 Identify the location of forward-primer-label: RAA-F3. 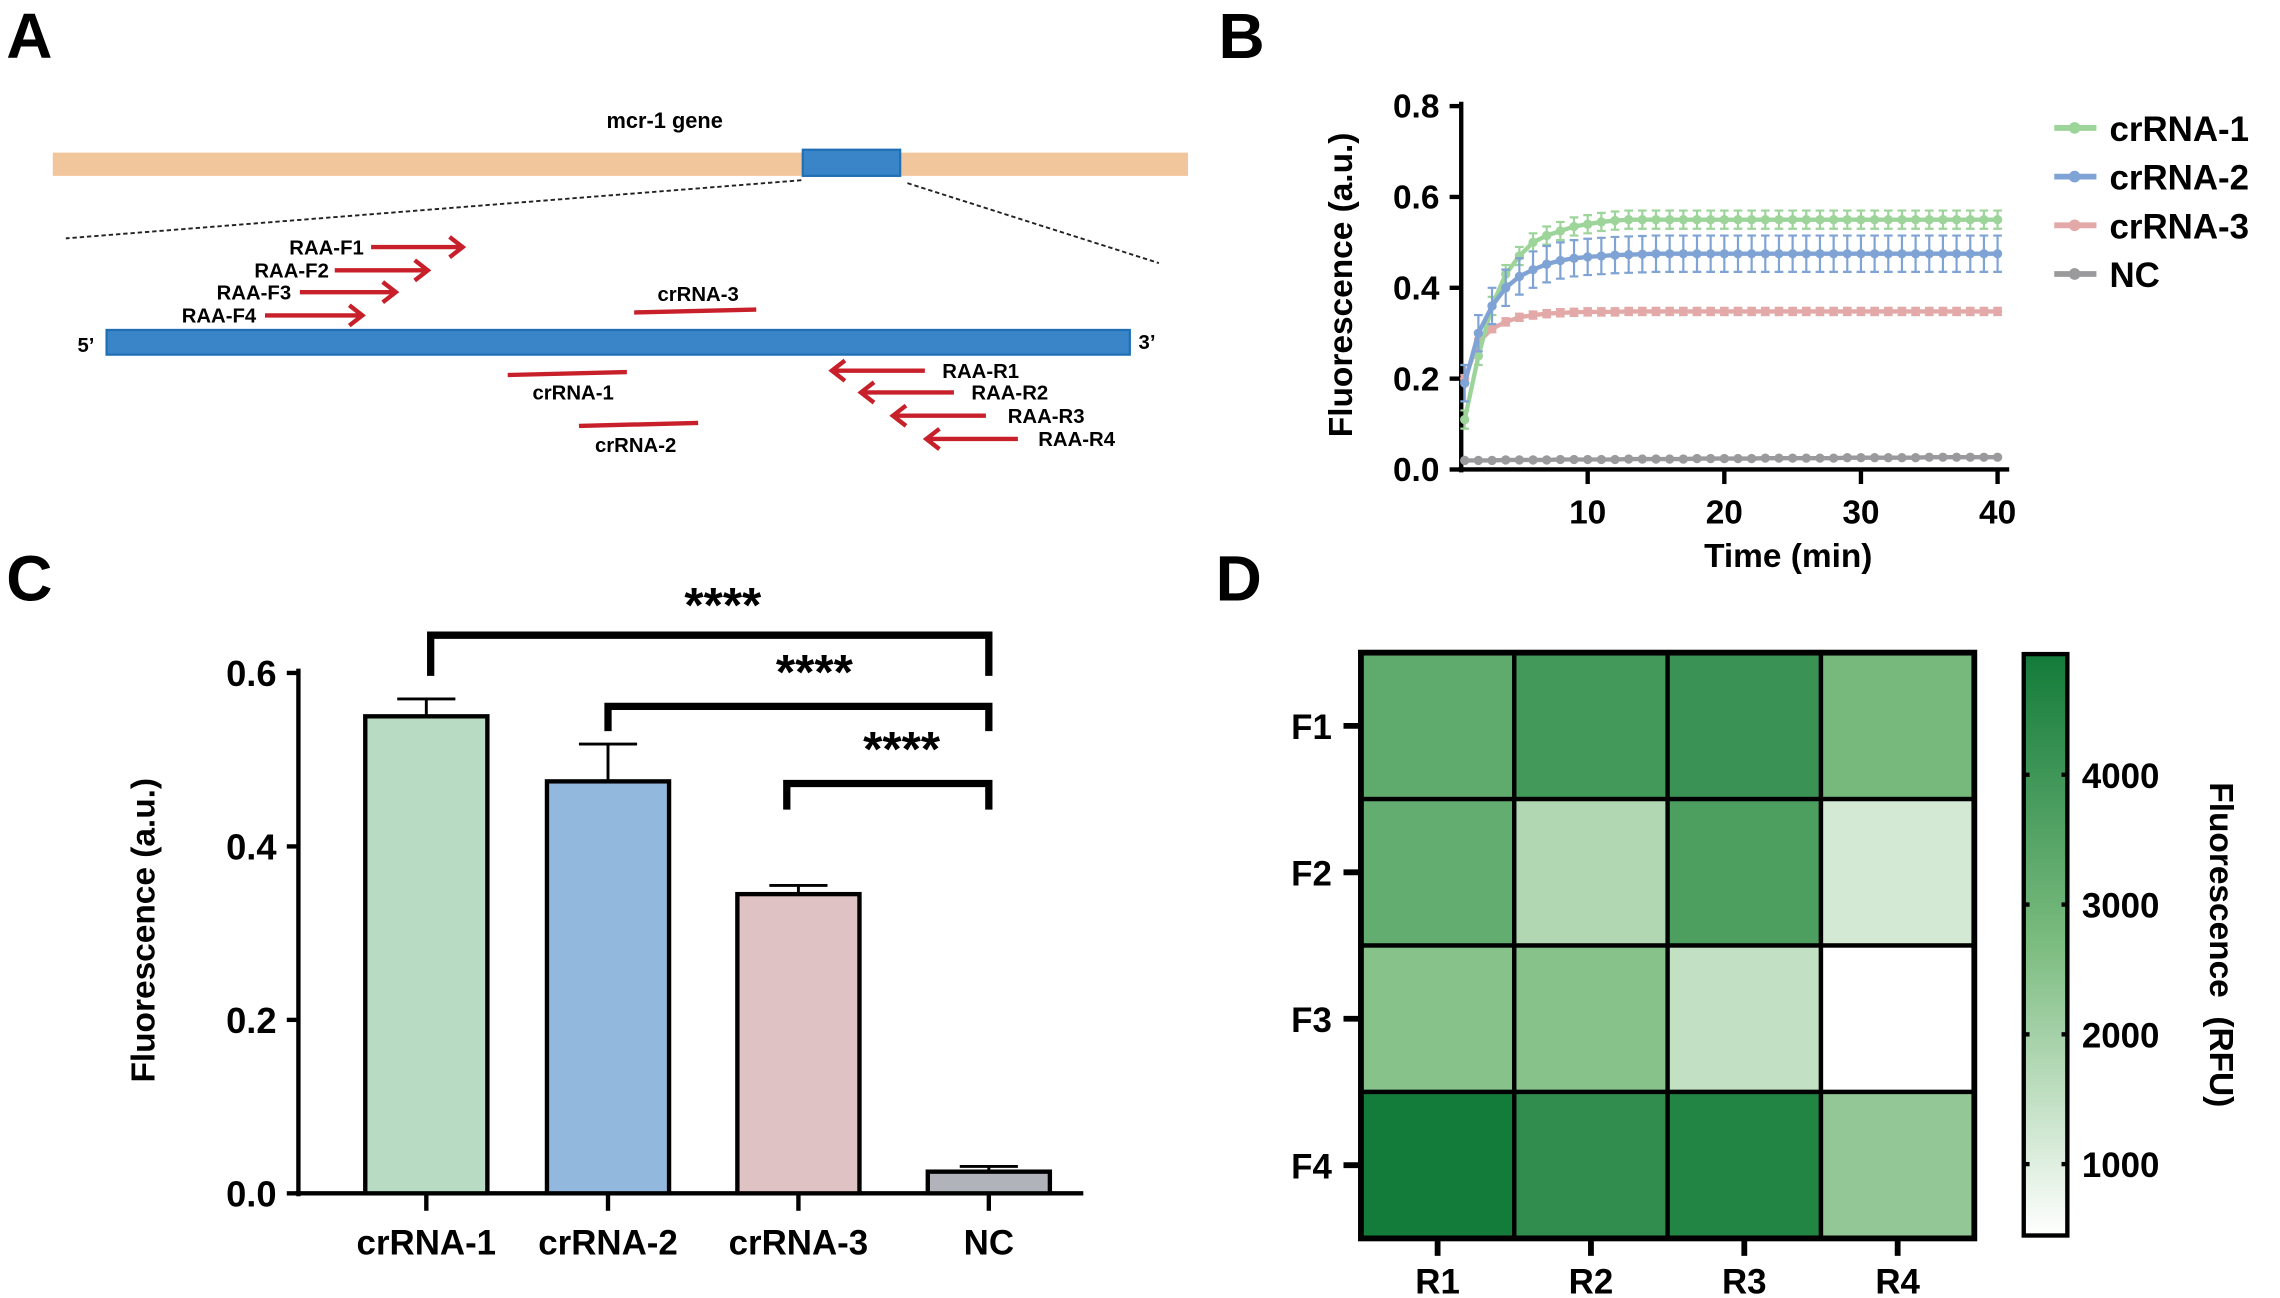
(254, 293).